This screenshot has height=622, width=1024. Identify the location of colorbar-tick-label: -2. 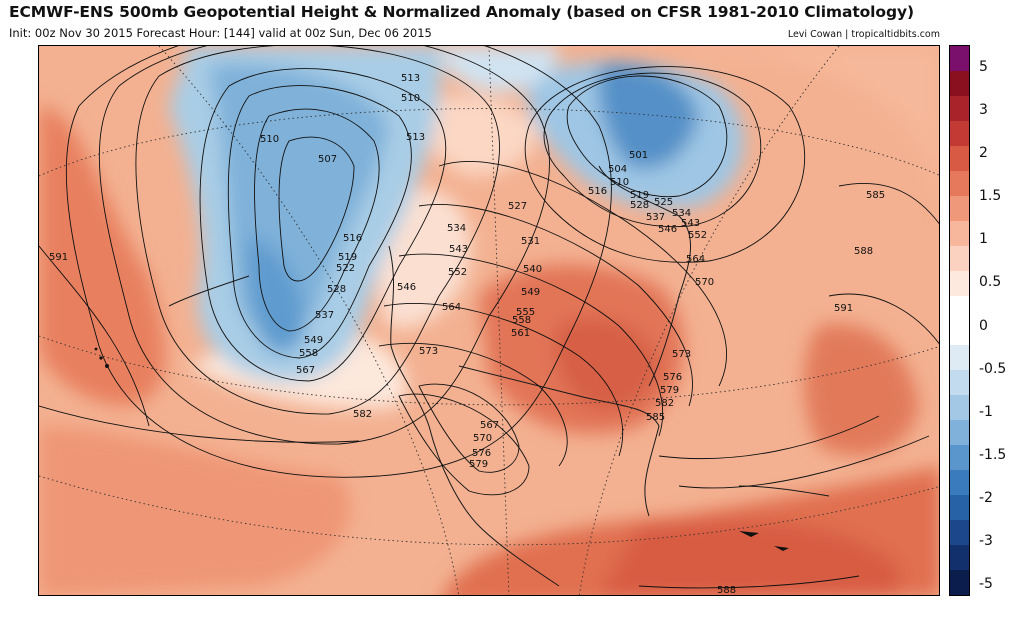
(986, 497).